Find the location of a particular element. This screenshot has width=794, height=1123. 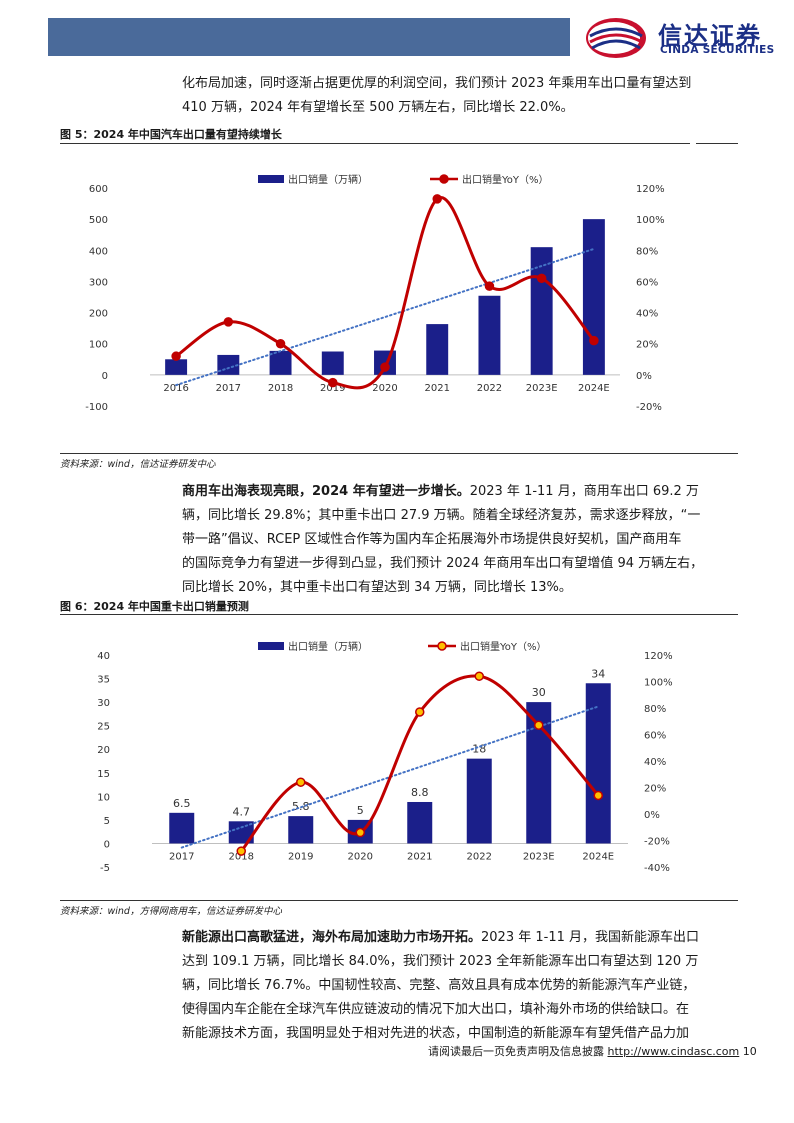

cinda-logo is located at coordinates (680, 37).